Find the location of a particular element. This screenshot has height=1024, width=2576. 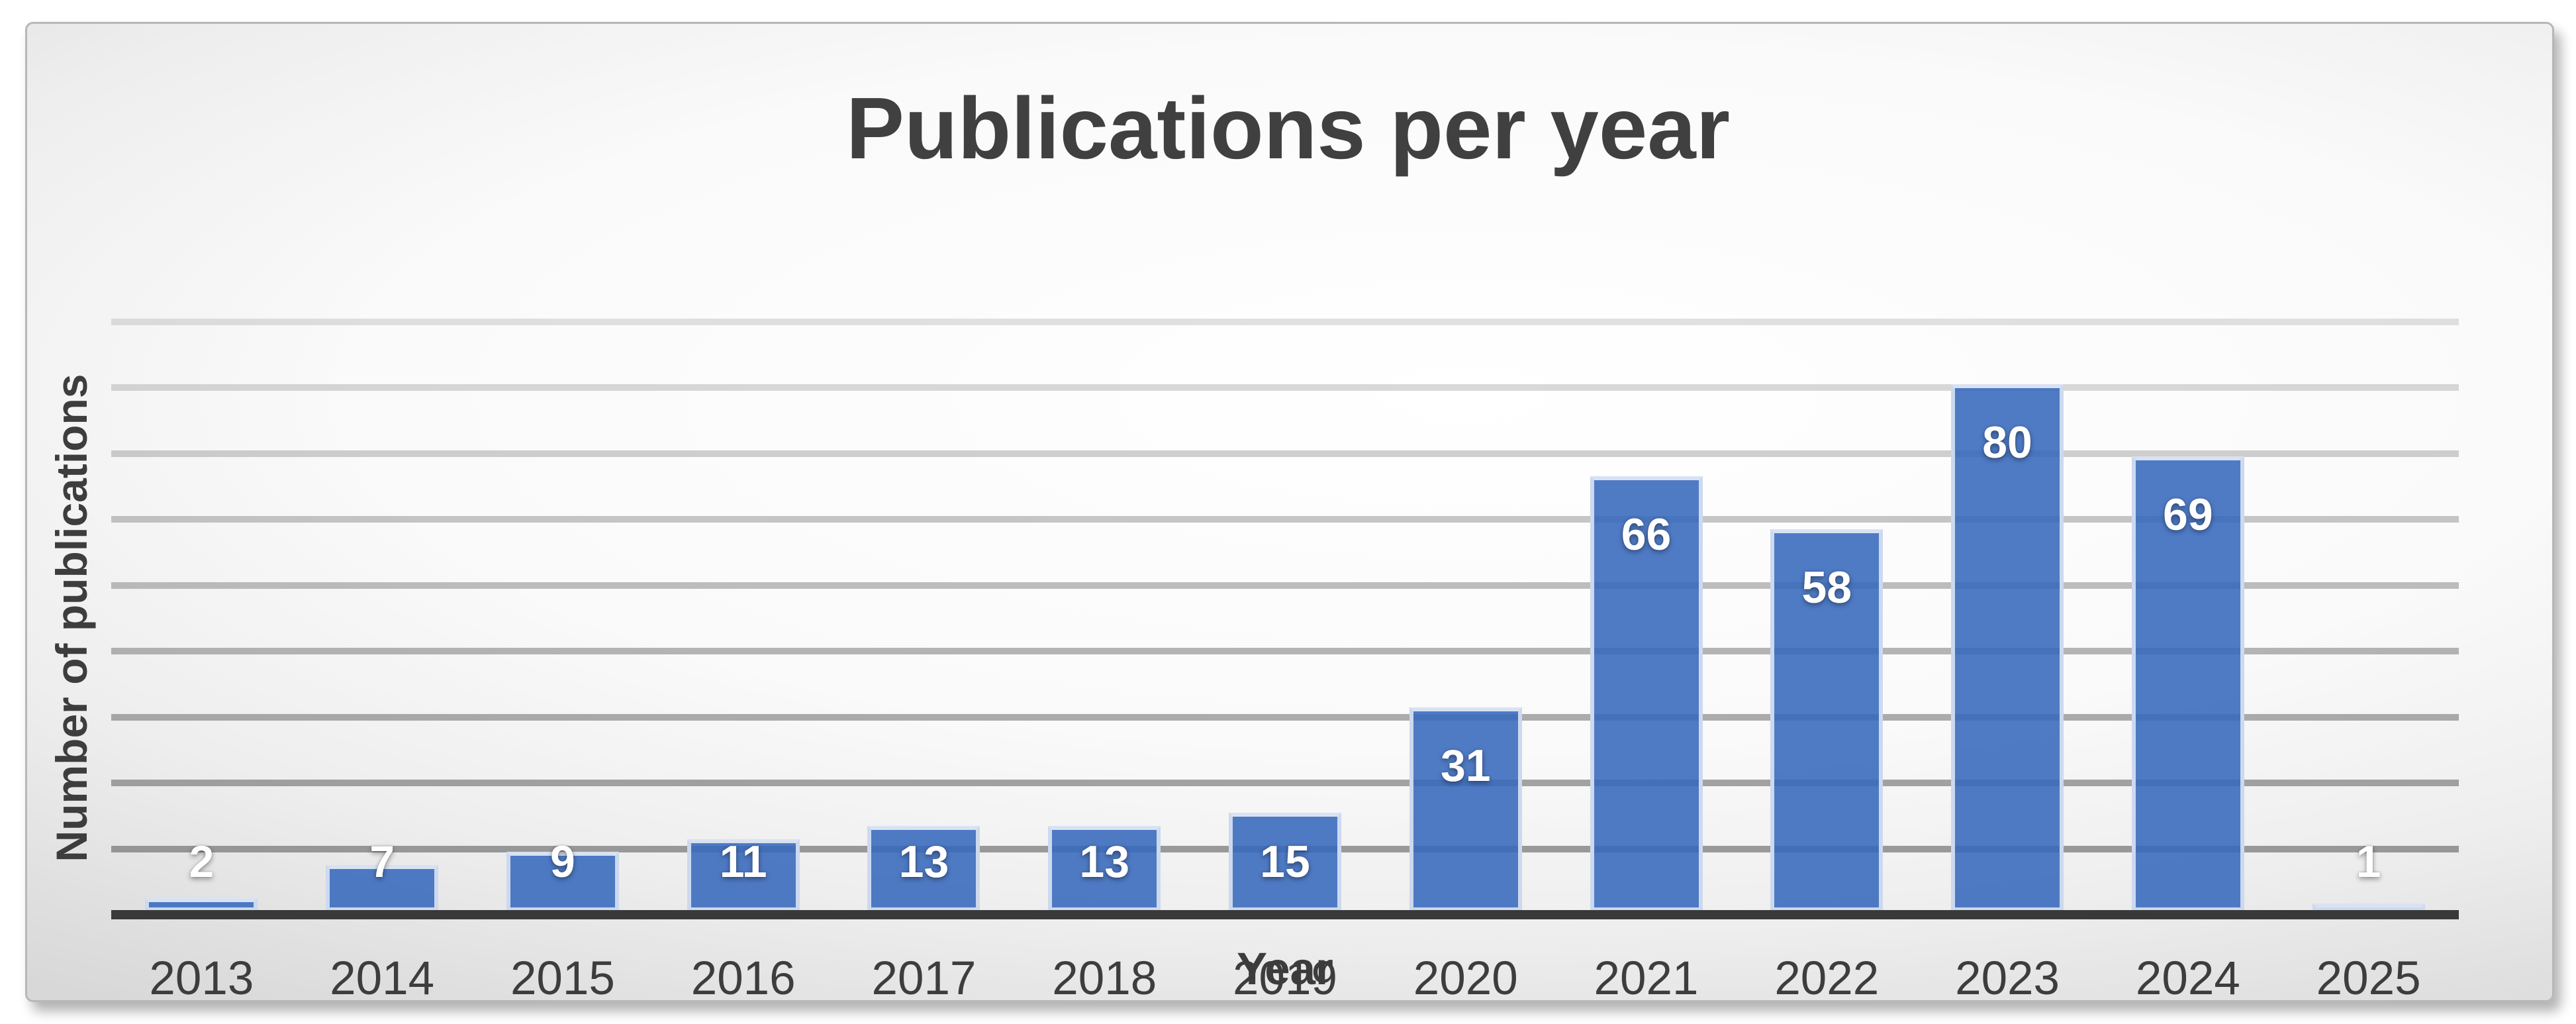

x-axis-tick-label-2023: 2023 is located at coordinates (2007, 979).